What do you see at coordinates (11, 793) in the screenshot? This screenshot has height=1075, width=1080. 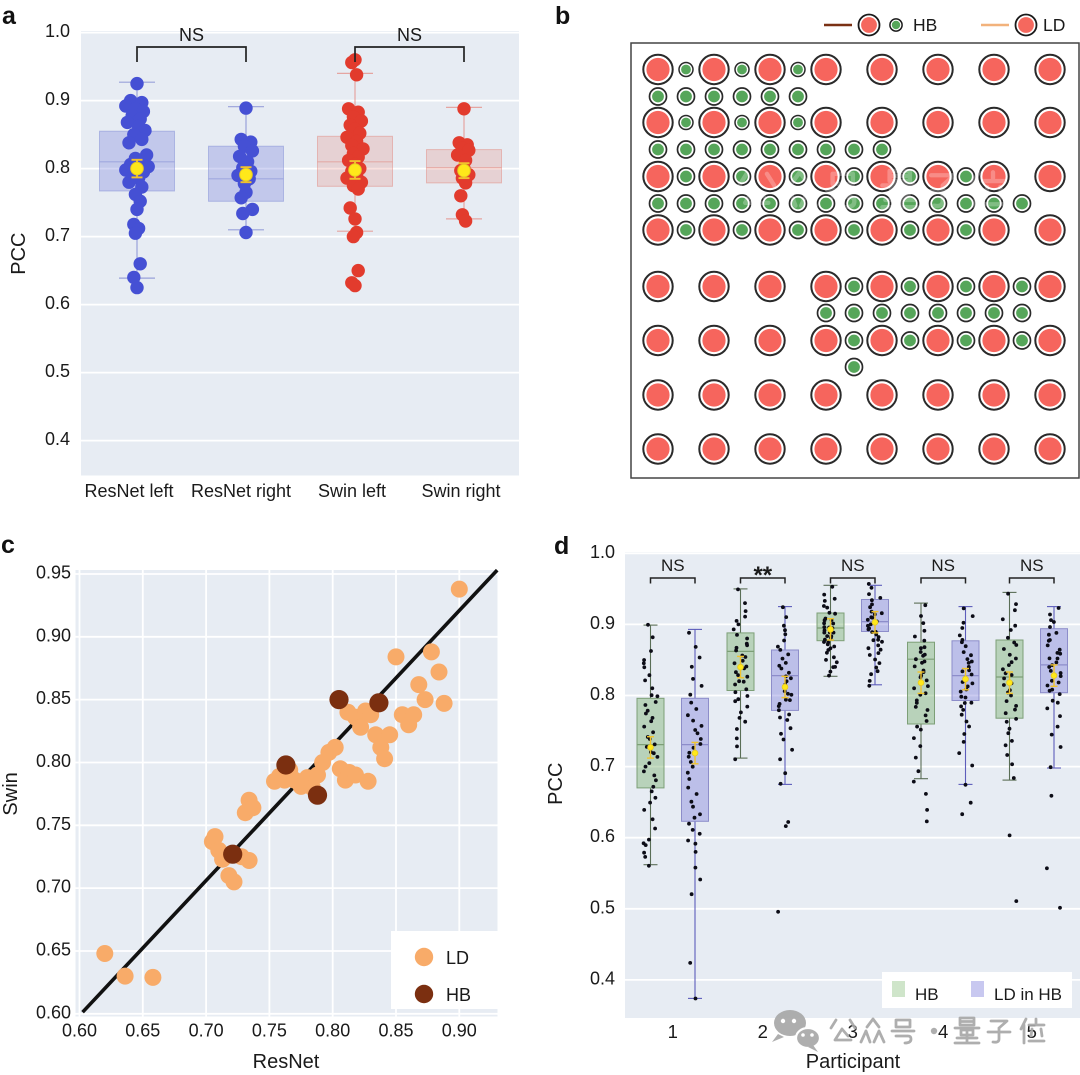 I see `svg-text: Swin` at bounding box center [11, 793].